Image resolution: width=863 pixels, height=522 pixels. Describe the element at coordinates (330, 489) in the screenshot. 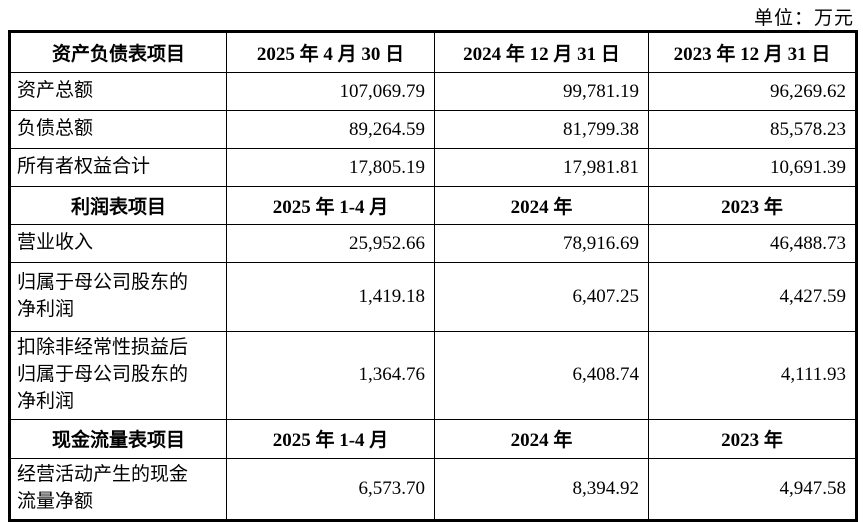

I see `value-cell: 6,573.70` at that location.